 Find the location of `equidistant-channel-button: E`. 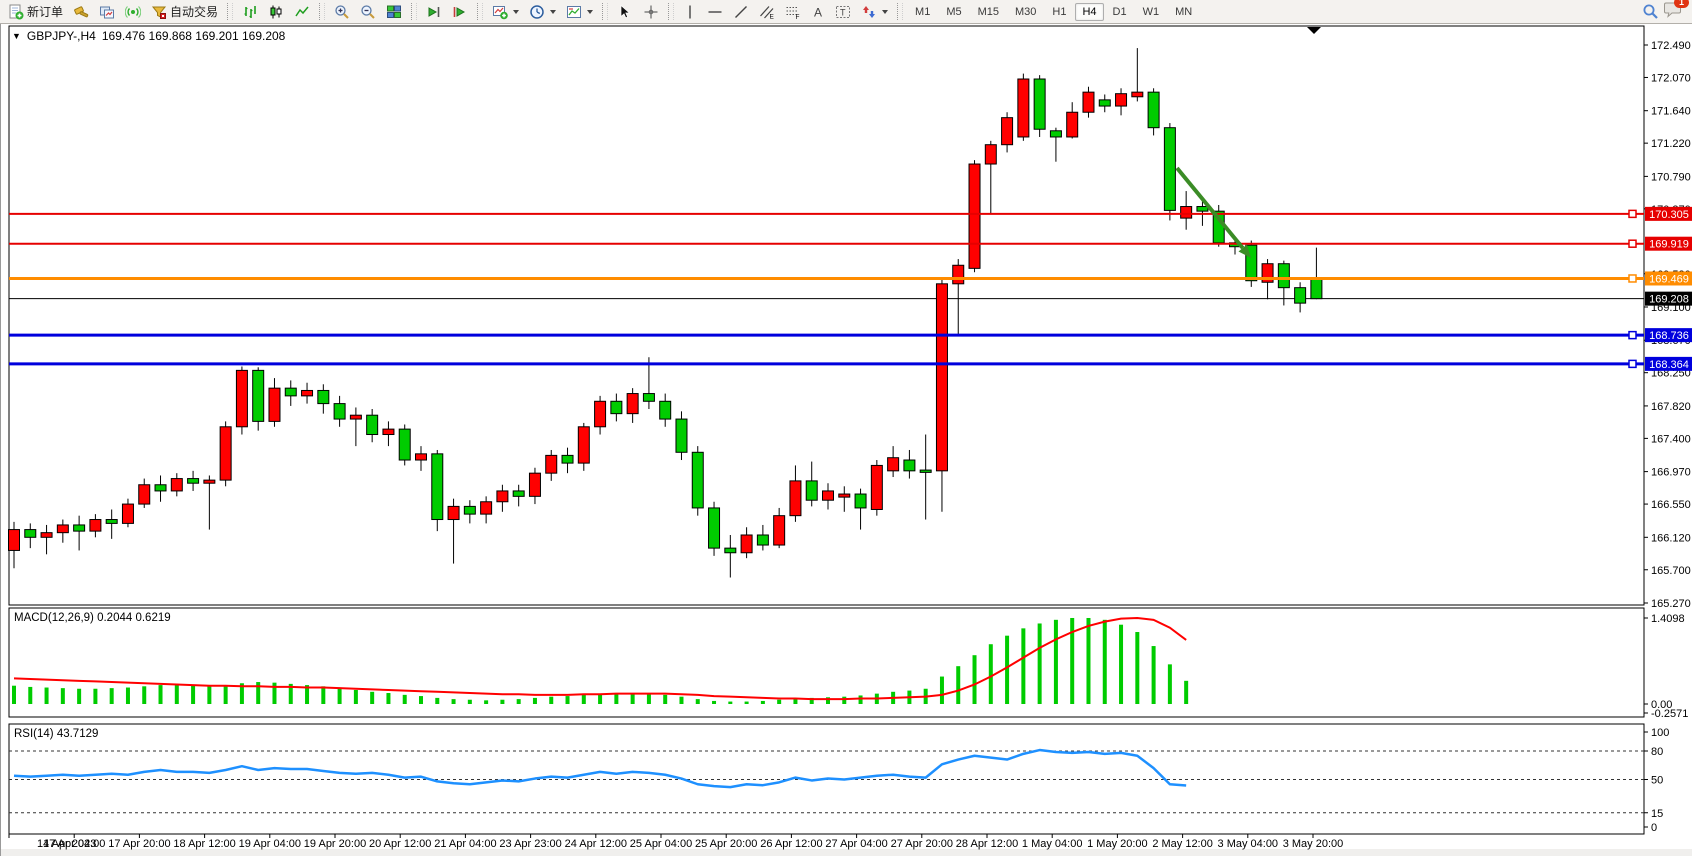

equidistant-channel-button: E is located at coordinates (767, 12).